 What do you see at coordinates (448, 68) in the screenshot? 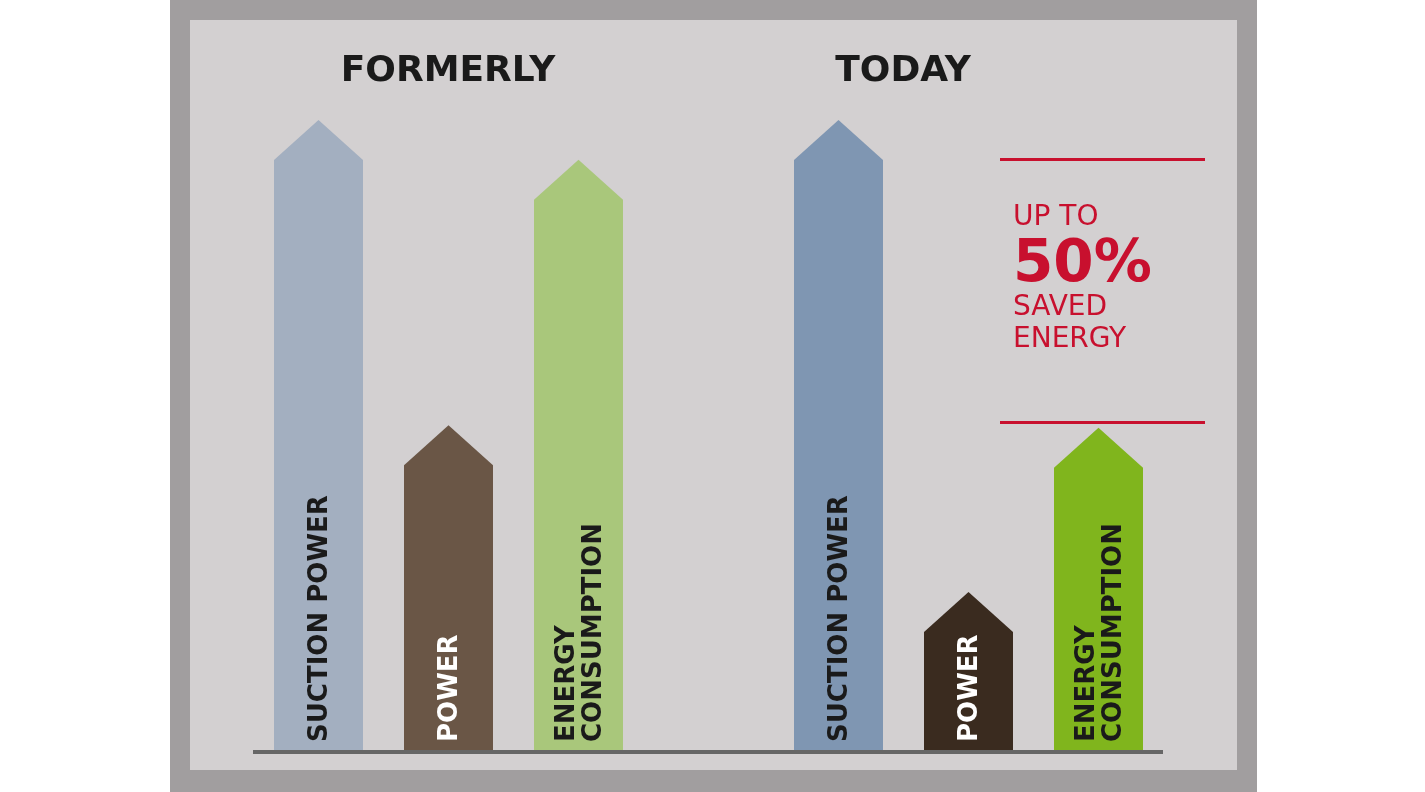
I see `text: FORMERLY` at bounding box center [448, 68].